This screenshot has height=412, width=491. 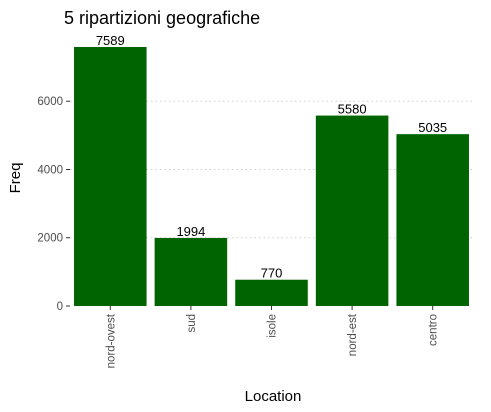 I want to click on data-label: 5580, so click(x=352, y=109).